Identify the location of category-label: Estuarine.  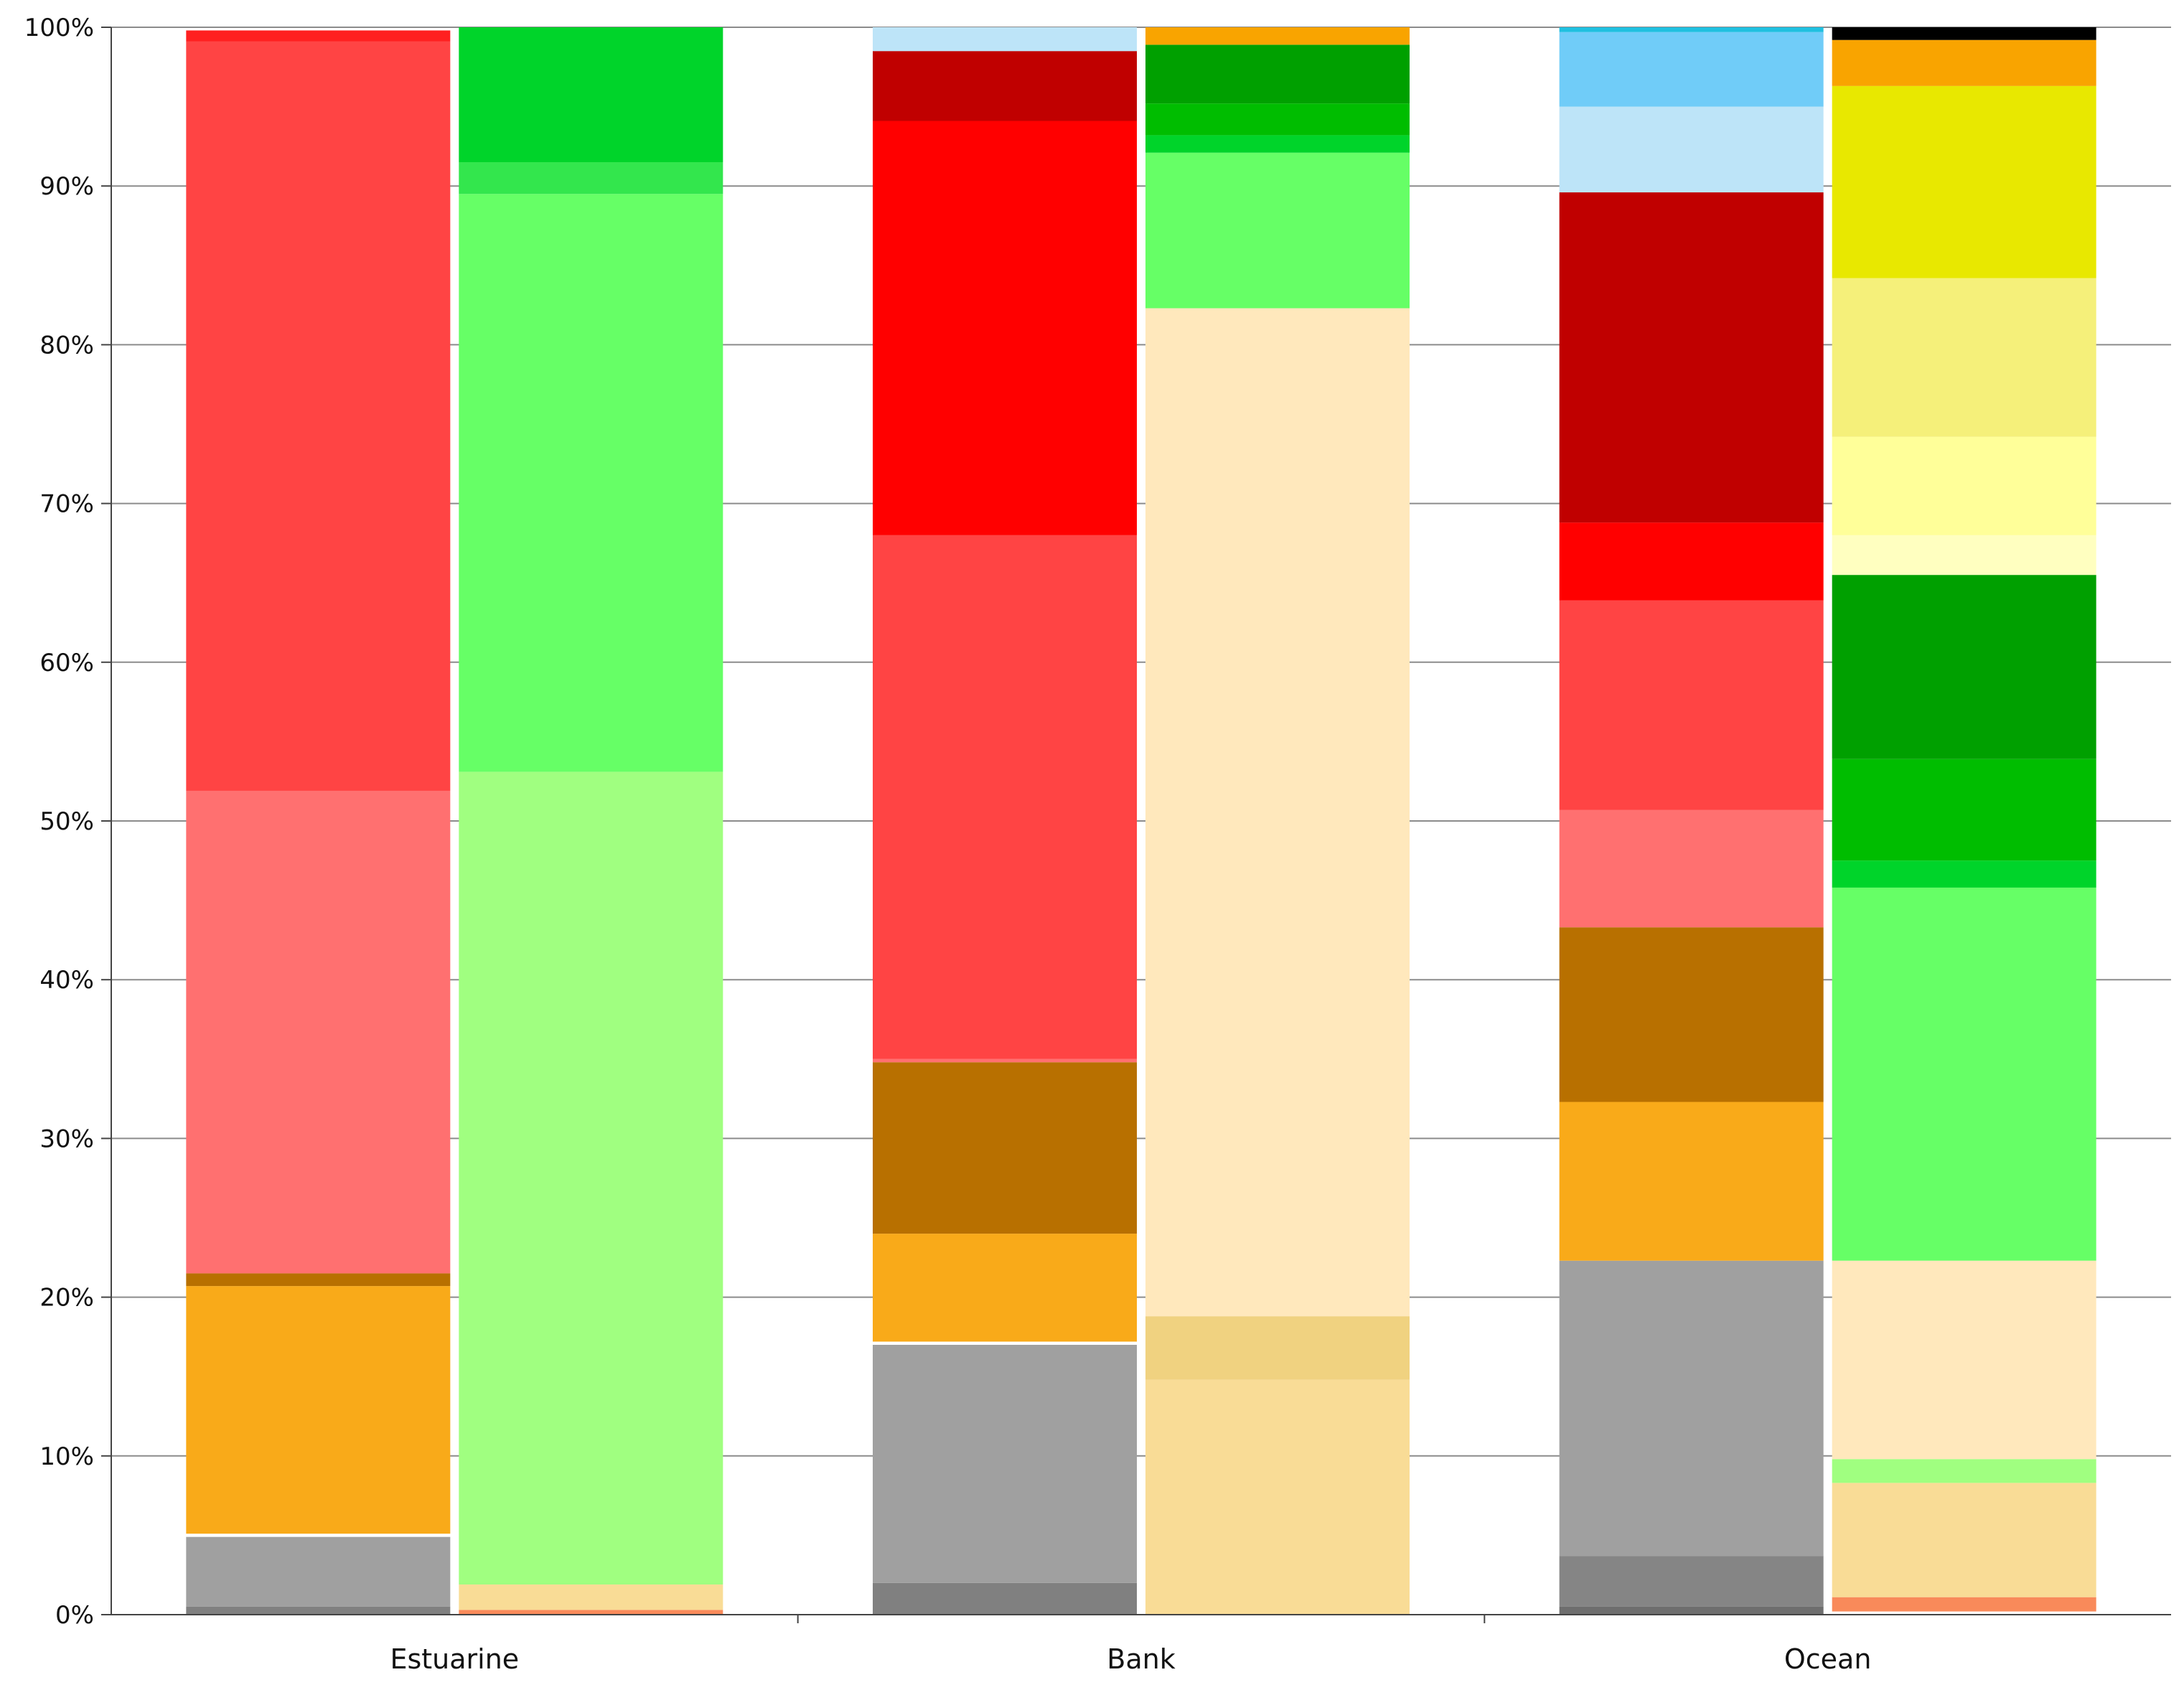
(454, 1659).